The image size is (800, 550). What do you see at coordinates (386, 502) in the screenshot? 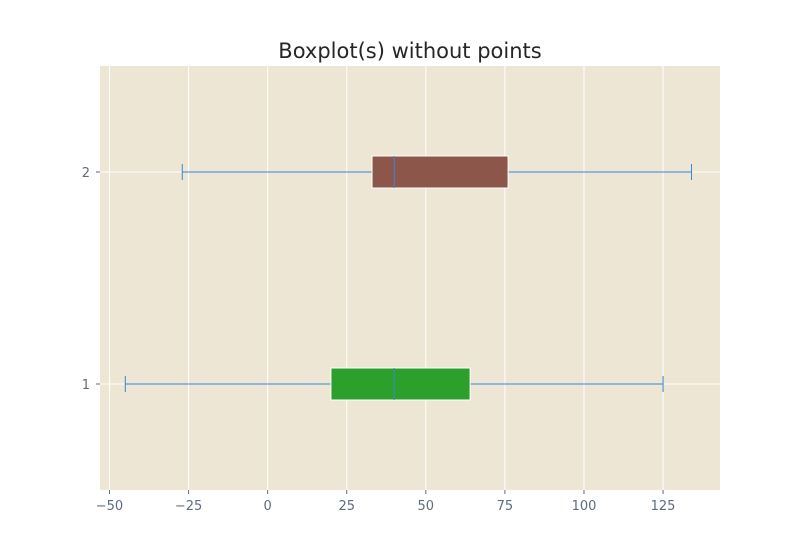
I see `x-axis-ticks: −50 −25 0 25 50 75 100 125` at bounding box center [386, 502].